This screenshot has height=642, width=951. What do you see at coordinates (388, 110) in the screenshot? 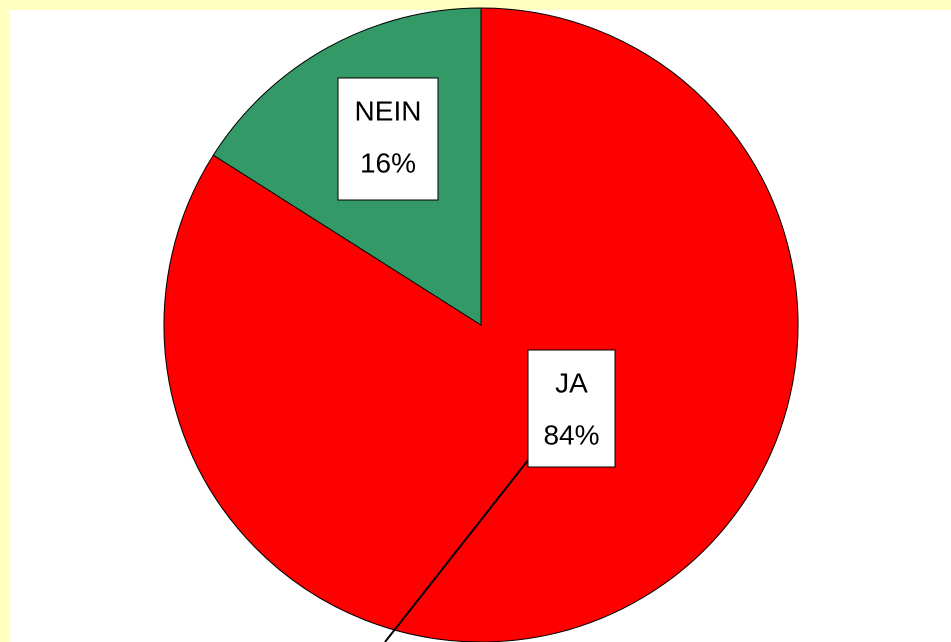
I see `category-label: NEIN` at bounding box center [388, 110].